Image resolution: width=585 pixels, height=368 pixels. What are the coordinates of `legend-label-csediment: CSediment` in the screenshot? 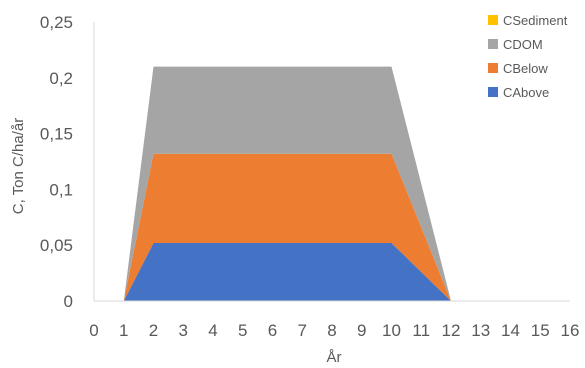 It's located at (535, 20).